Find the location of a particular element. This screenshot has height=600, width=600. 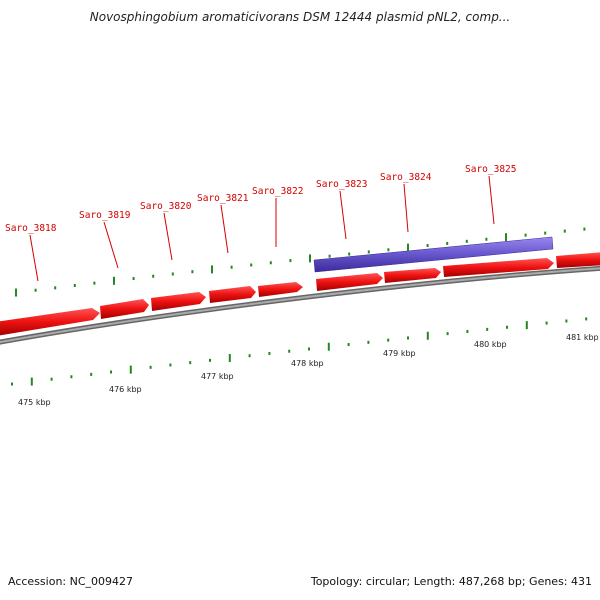

scale-label: 476 kbp is located at coordinates (125, 389).